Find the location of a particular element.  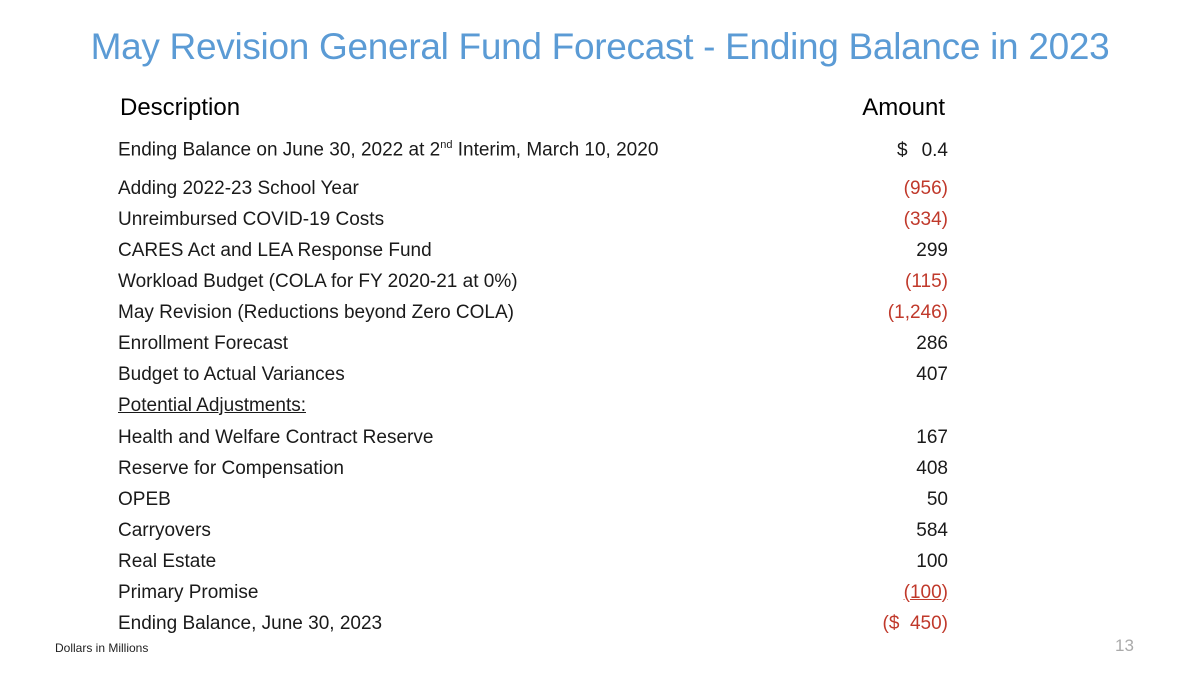

opening-value: 0.4 is located at coordinates (934, 150).